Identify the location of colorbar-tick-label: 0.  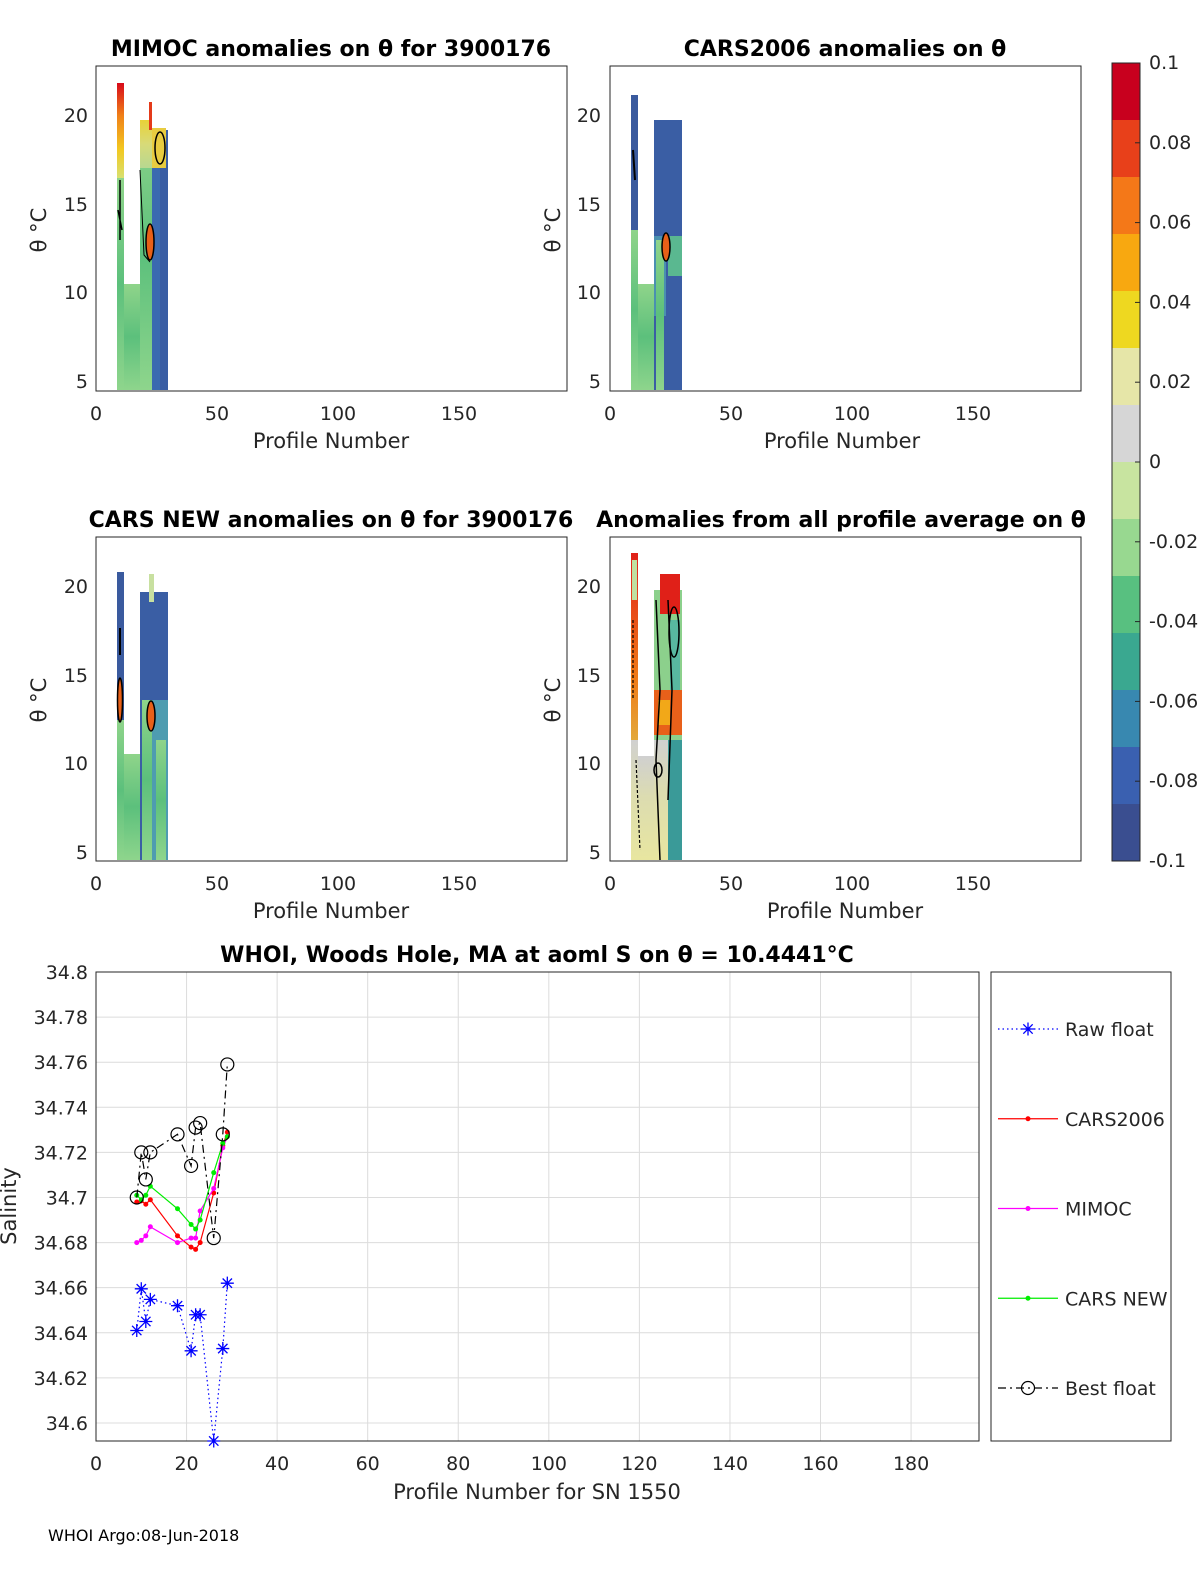
(1155, 462).